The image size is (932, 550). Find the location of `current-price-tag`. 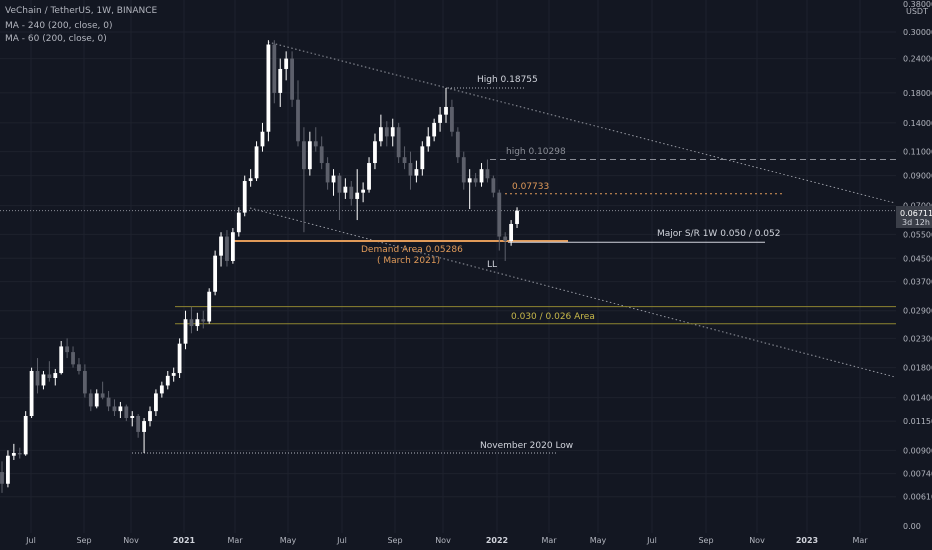

current-price-tag is located at coordinates (914, 217).